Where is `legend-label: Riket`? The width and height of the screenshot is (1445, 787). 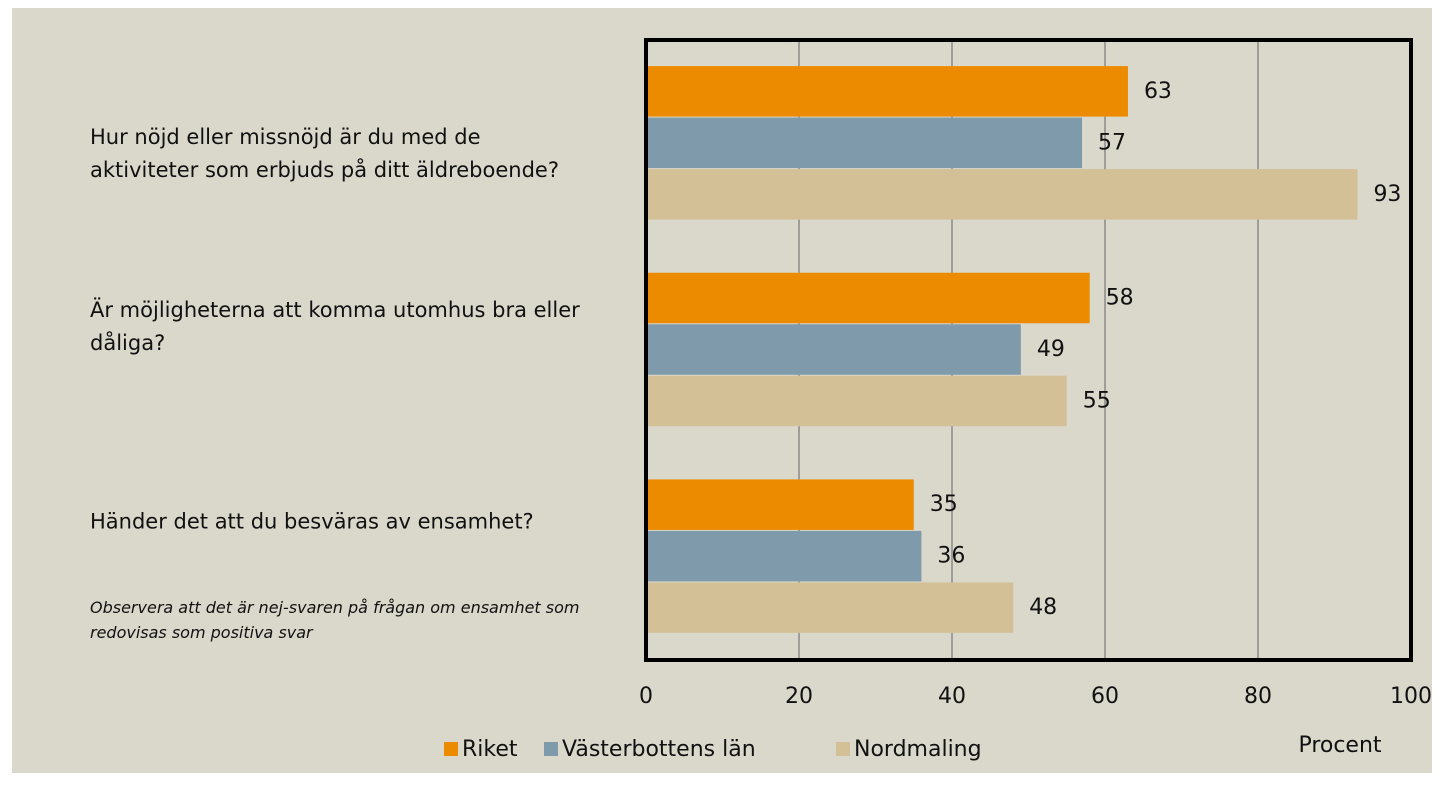 legend-label: Riket is located at coordinates (490, 749).